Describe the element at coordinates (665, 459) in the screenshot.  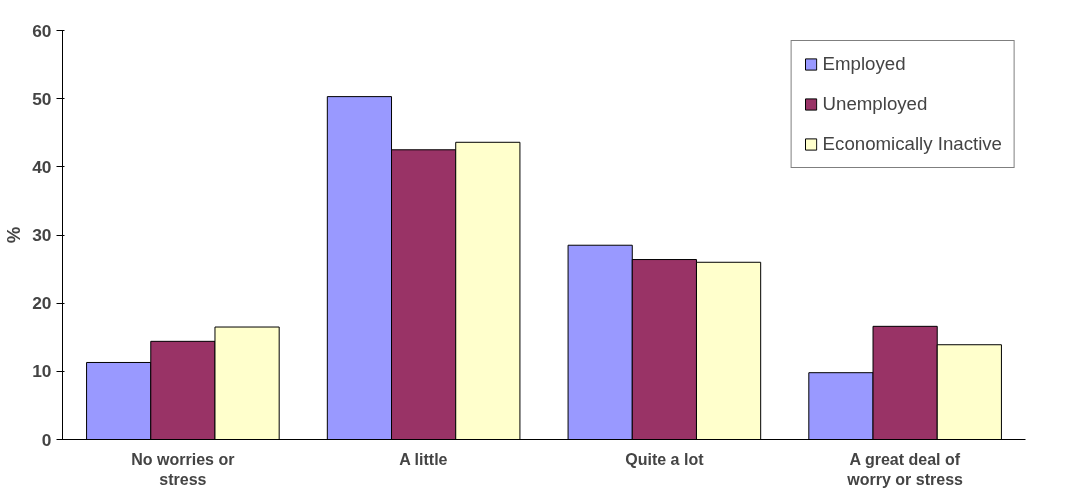
I see `x-tick-label: Quite a lot` at that location.